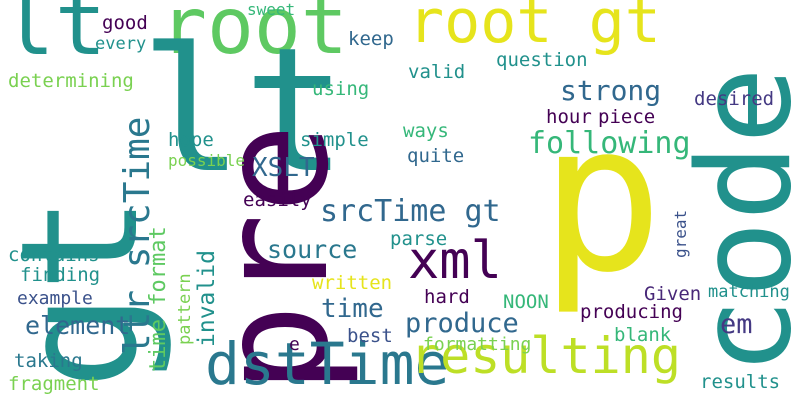 This screenshot has height=400, width=800. What do you see at coordinates (602, 199) in the screenshot?
I see `word-p: p` at bounding box center [602, 199].